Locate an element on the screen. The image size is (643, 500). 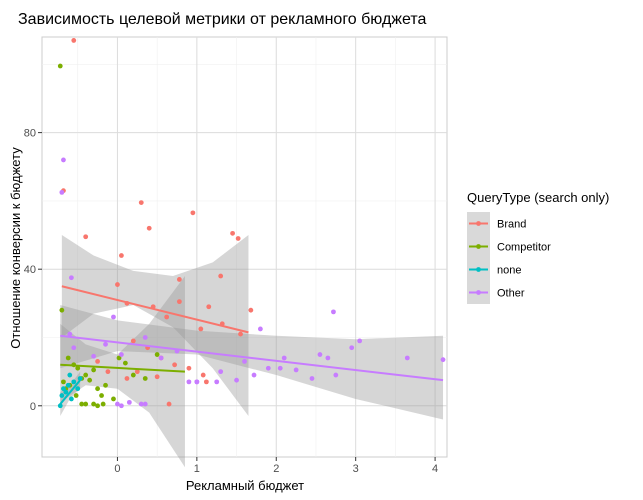
x-tick-label: 1 is located at coordinates (197, 469).